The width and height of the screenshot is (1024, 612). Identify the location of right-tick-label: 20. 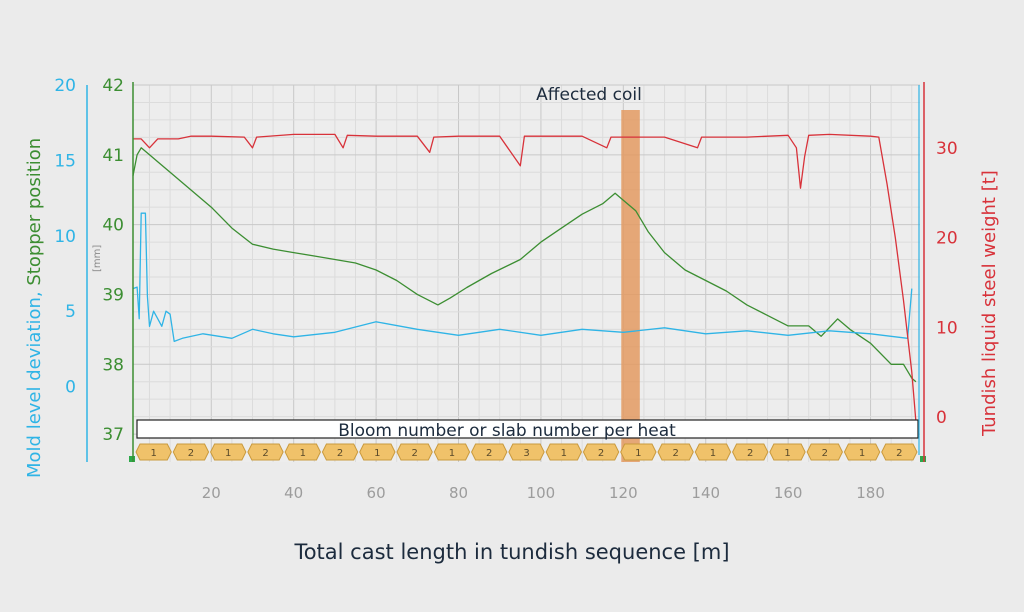
(947, 239).